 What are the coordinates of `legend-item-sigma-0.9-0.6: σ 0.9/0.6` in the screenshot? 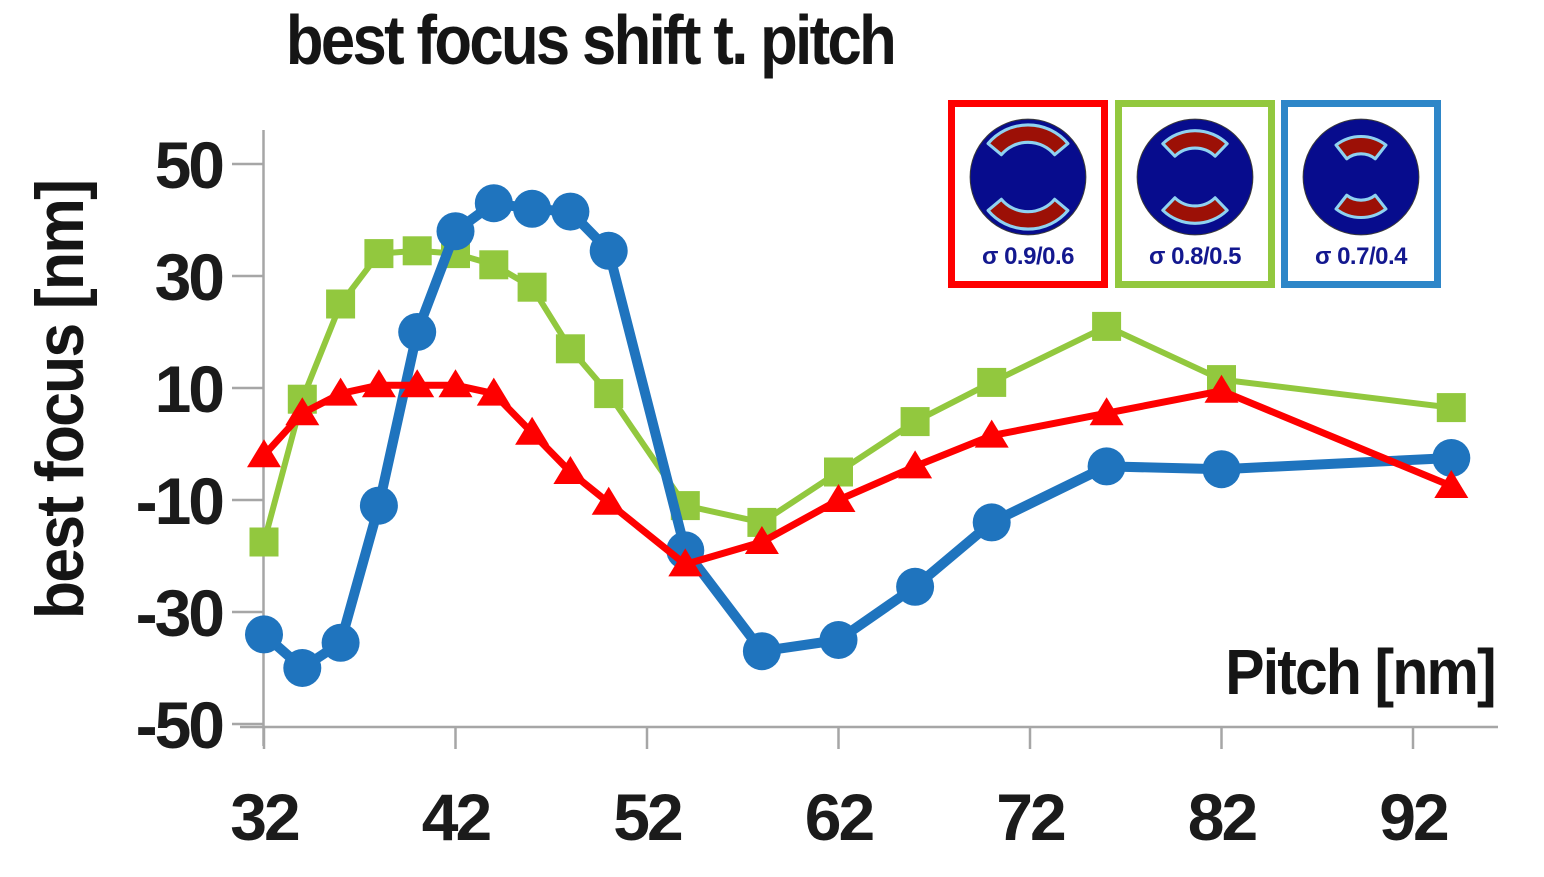 It's located at (1028, 194).